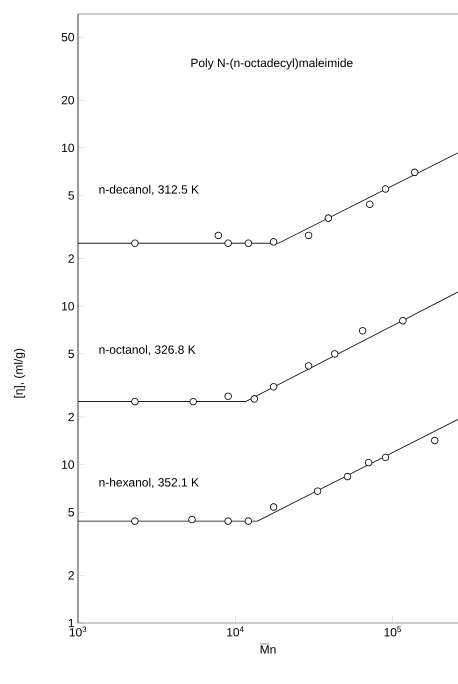  What do you see at coordinates (392, 631) in the screenshot?
I see `x-tick-label: 10$^{5}$` at bounding box center [392, 631].